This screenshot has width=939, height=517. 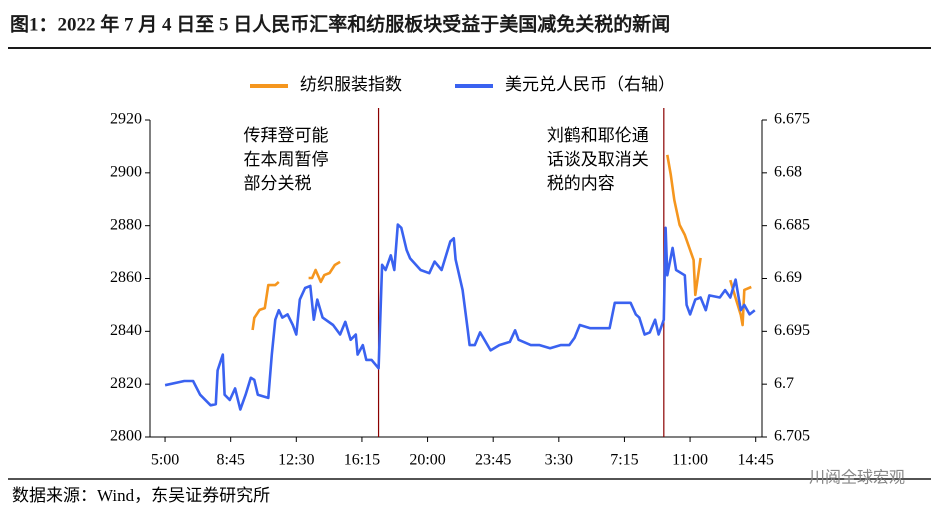 What do you see at coordinates (590, 84) in the screenshot?
I see `legend-label: 美元兑人民币（右轴）` at bounding box center [590, 84].